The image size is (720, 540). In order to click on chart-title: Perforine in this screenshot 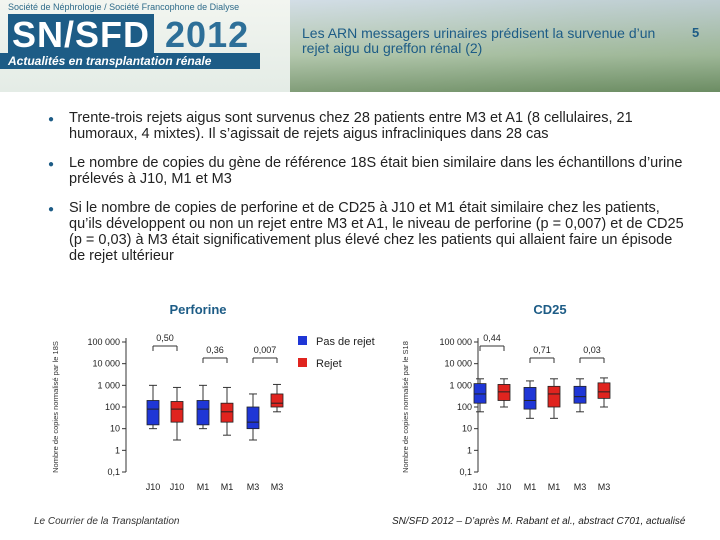, I will do `click(197, 309)`.